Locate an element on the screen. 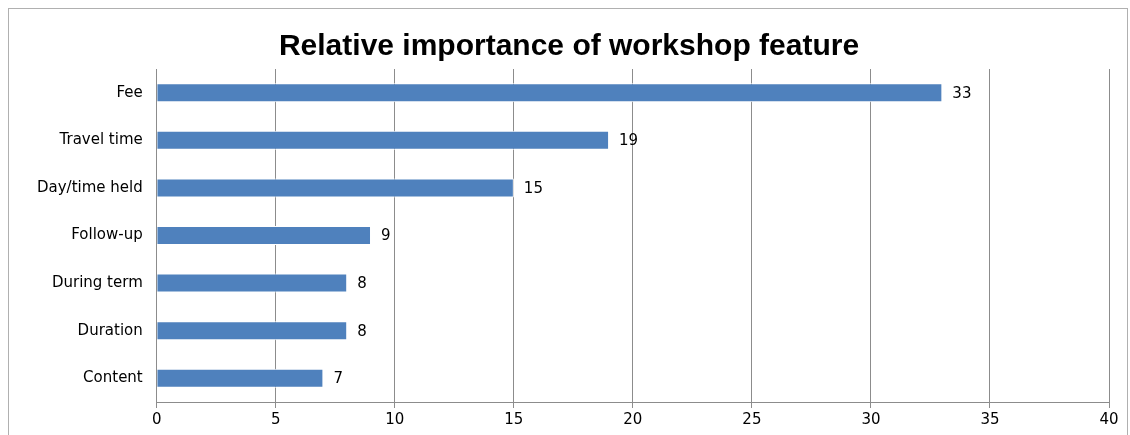  data-label: 9 is located at coordinates (386, 235).